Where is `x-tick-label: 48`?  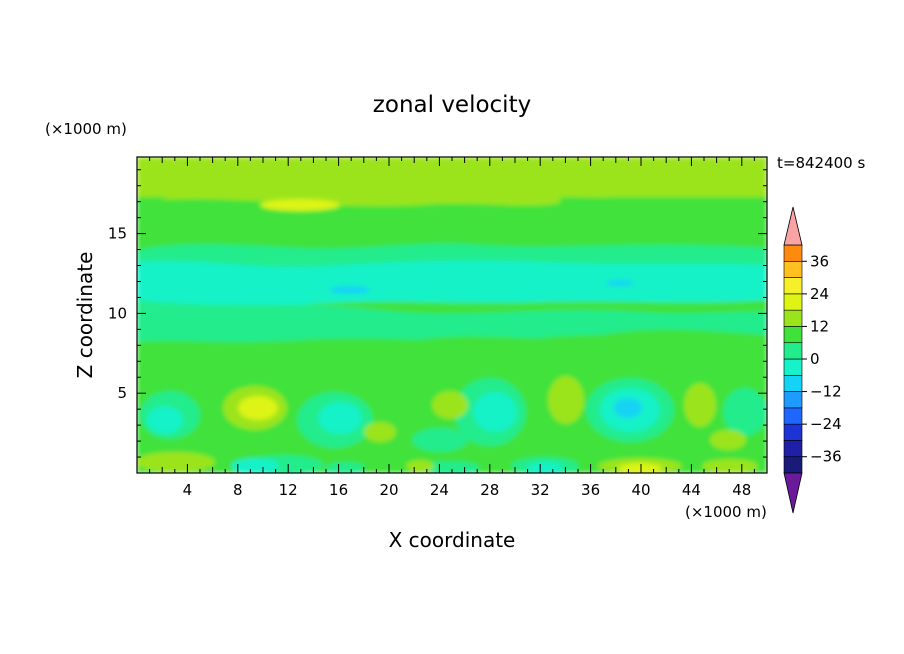 x-tick-label: 48 is located at coordinates (741, 490).